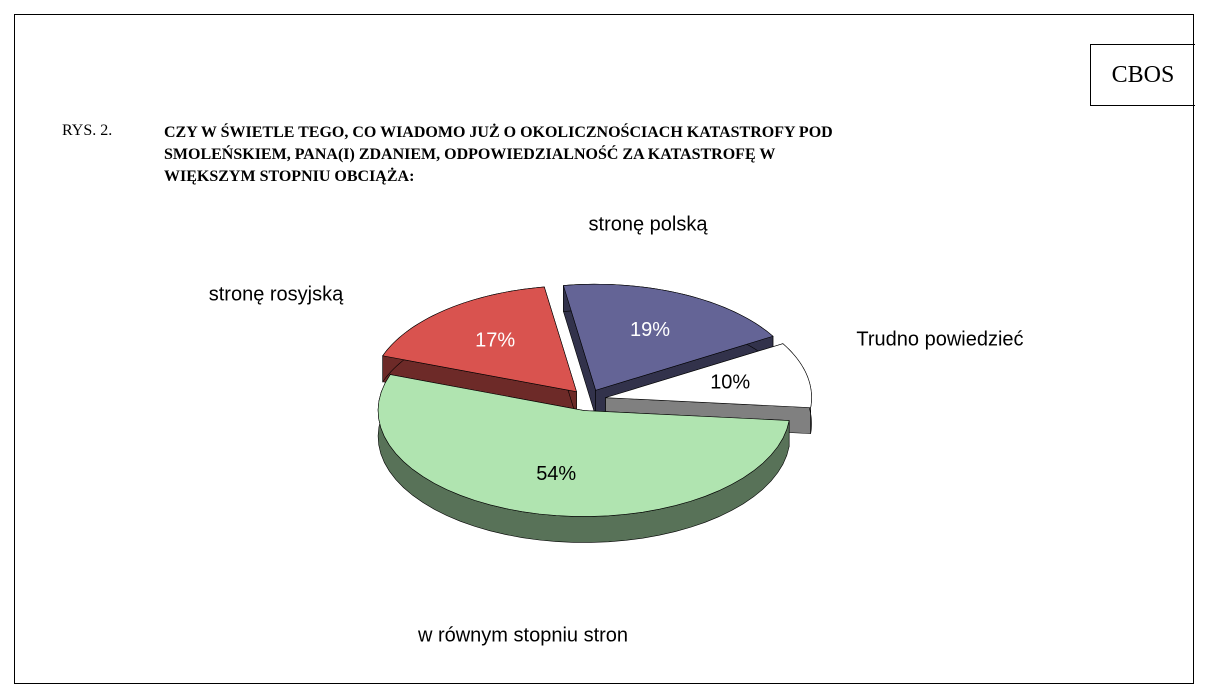 This screenshot has width=1209, height=684. Describe the element at coordinates (522, 635) in the screenshot. I see `category-label: w równym stopniu stron` at that location.